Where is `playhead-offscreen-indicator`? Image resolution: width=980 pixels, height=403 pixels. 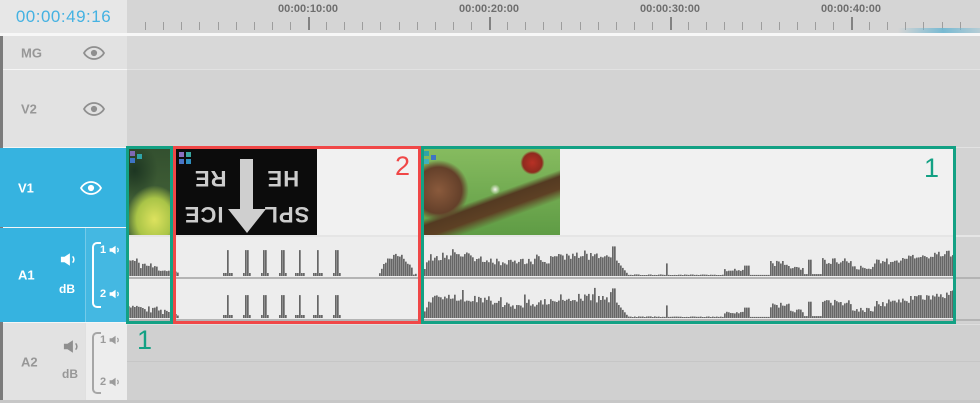
playhead-offscreen-indicator is located at coordinates (939, 30).